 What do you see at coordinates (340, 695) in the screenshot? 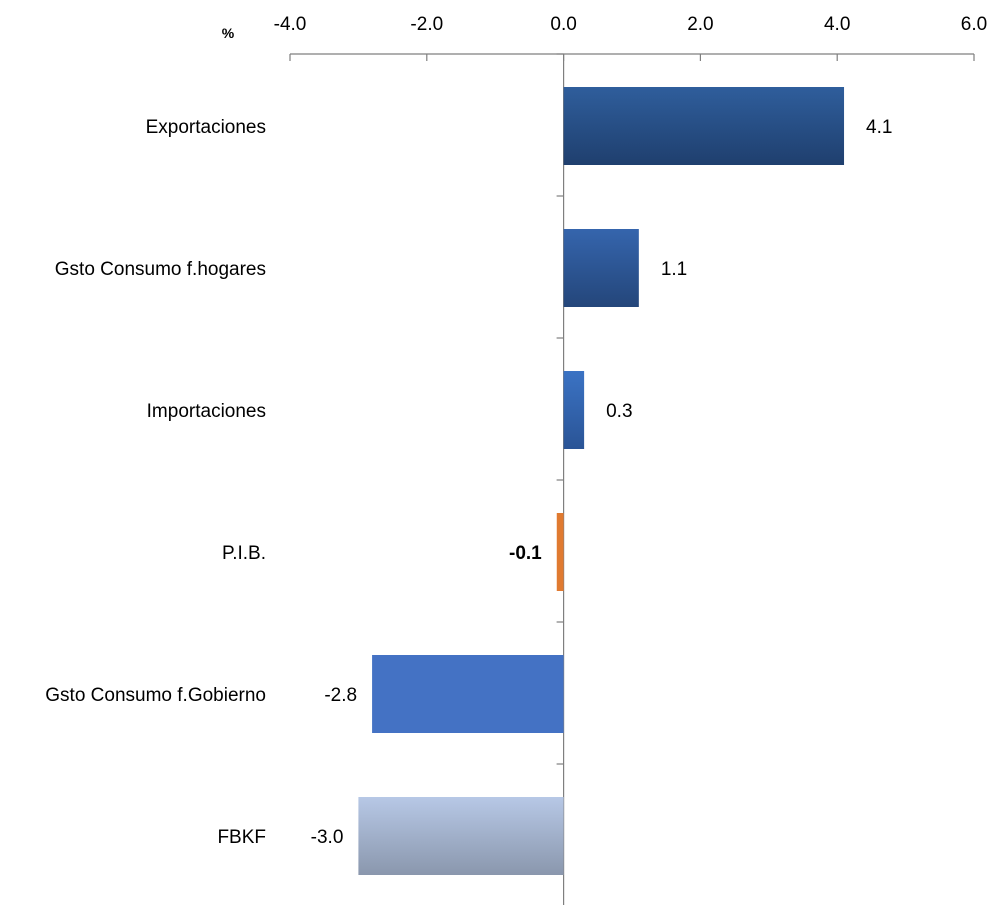
I see `value-label: -2.8` at bounding box center [340, 695].